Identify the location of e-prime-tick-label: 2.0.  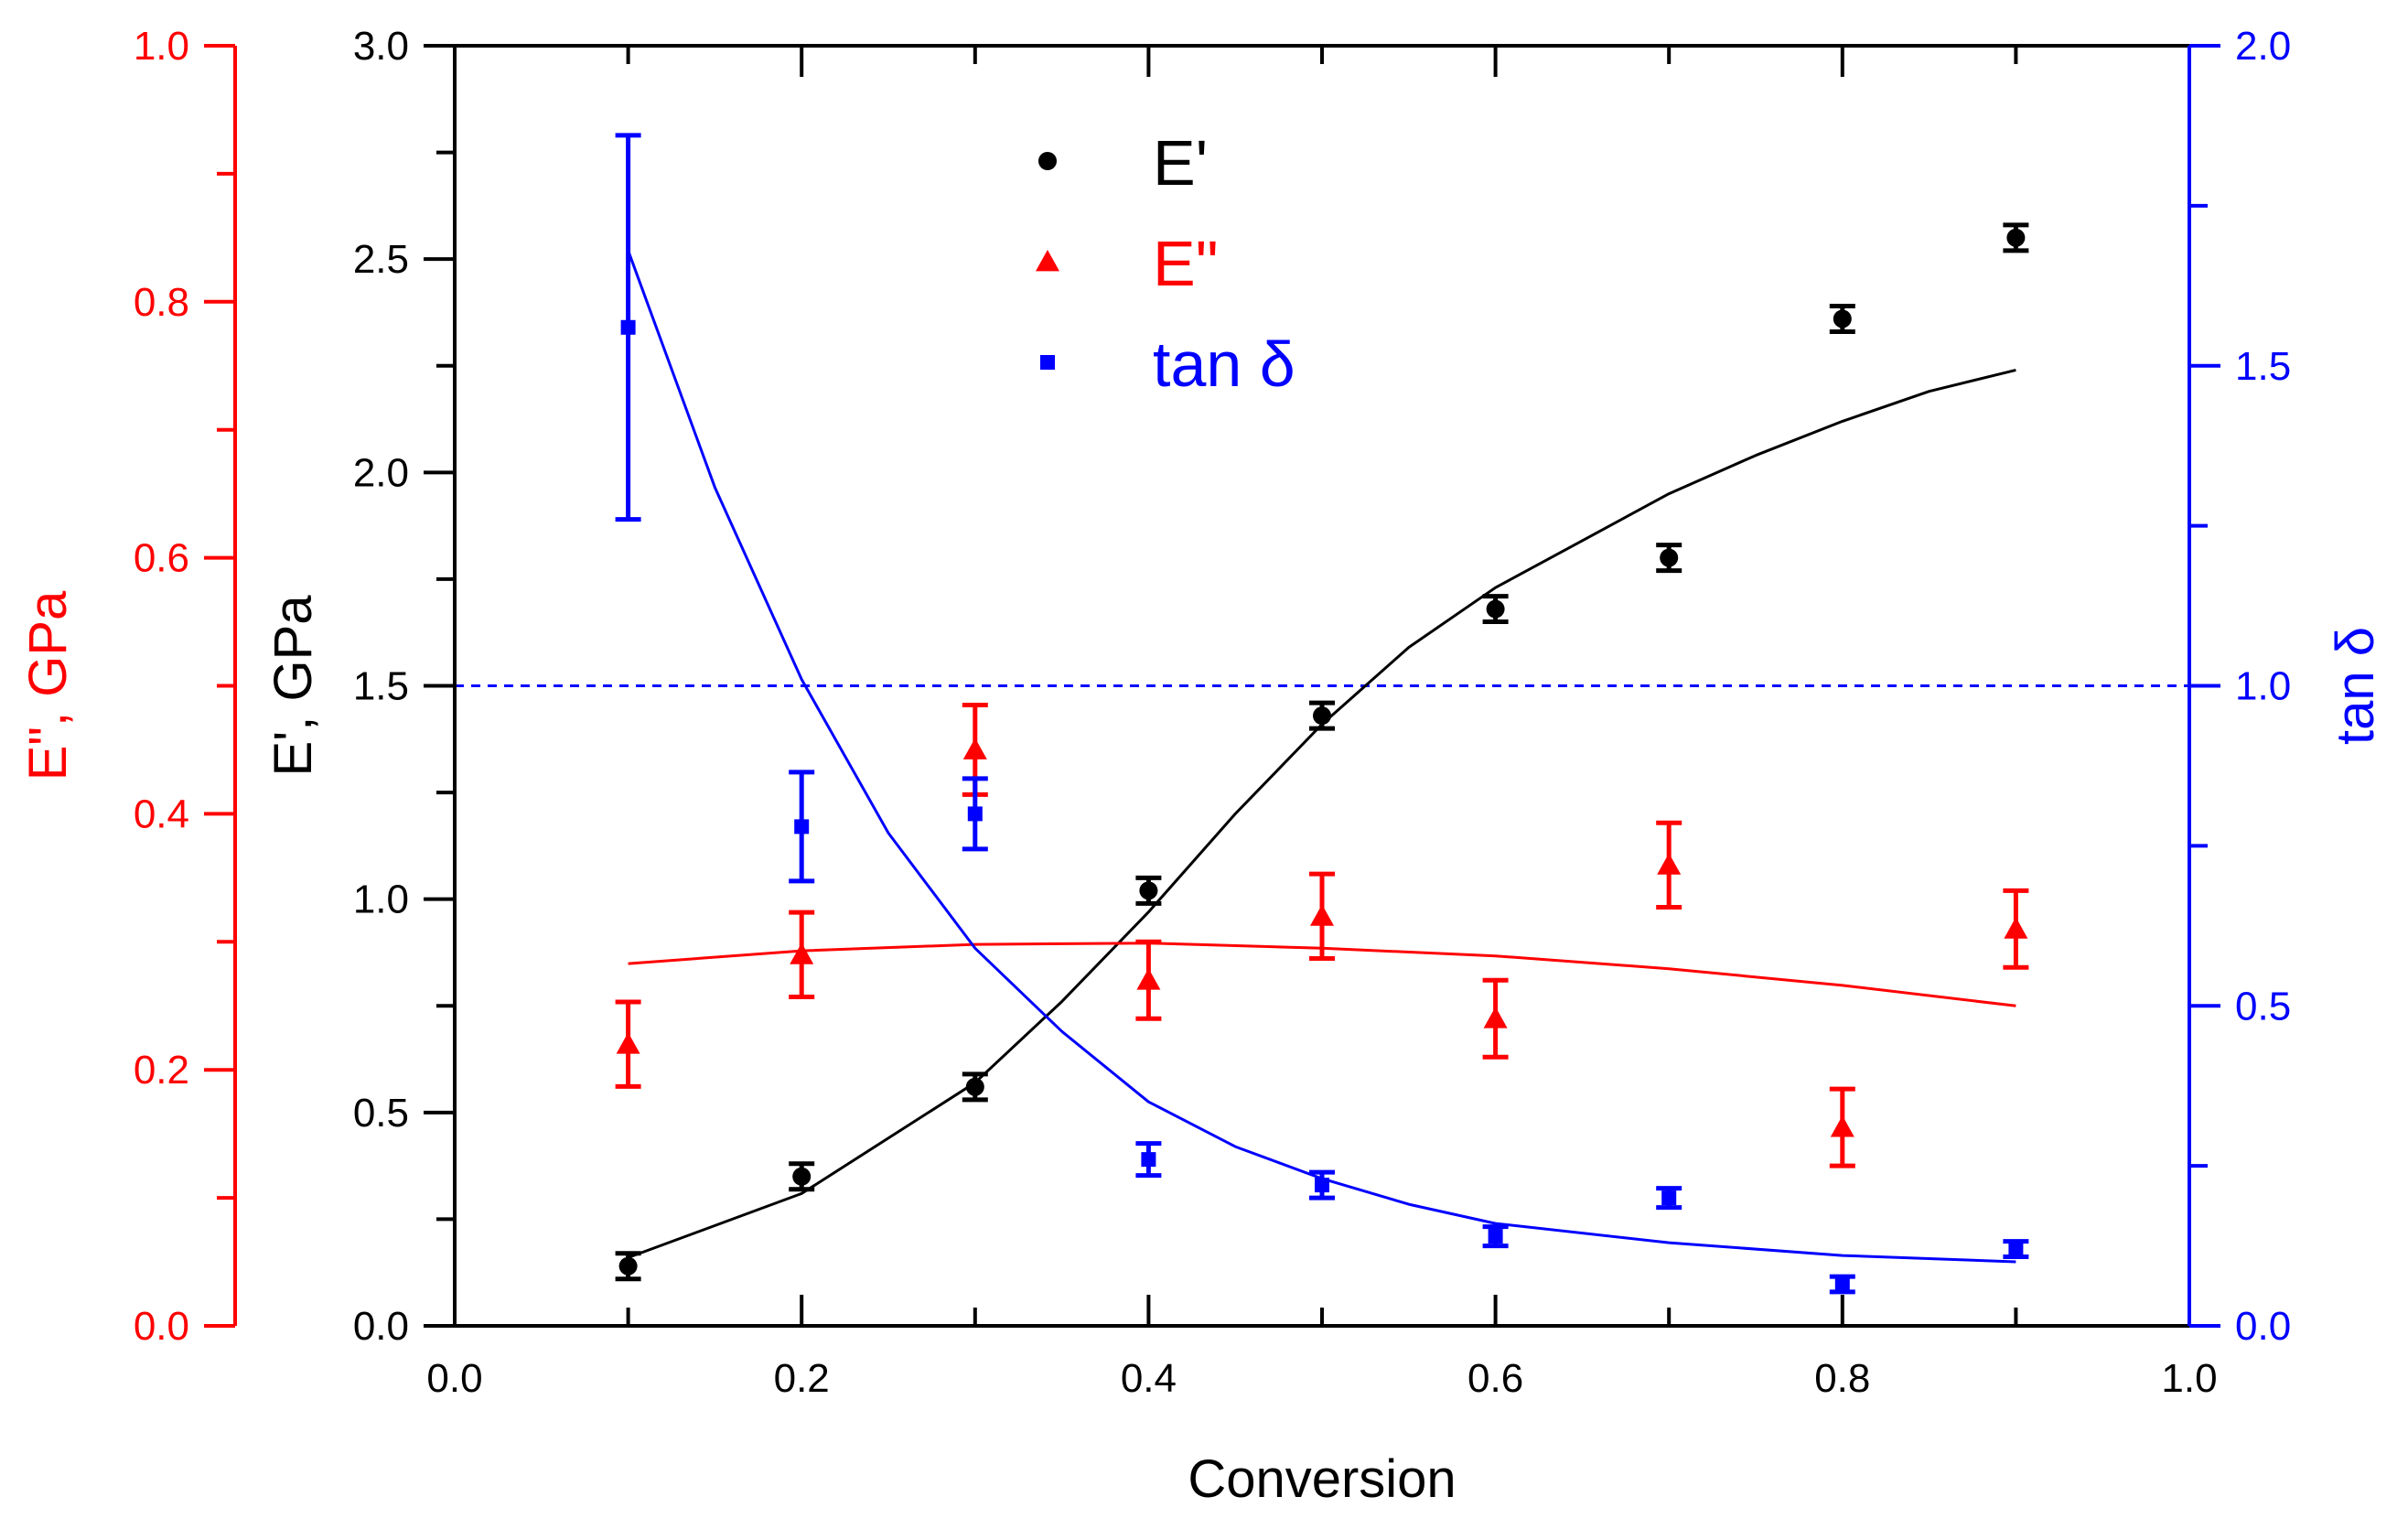
(381, 472).